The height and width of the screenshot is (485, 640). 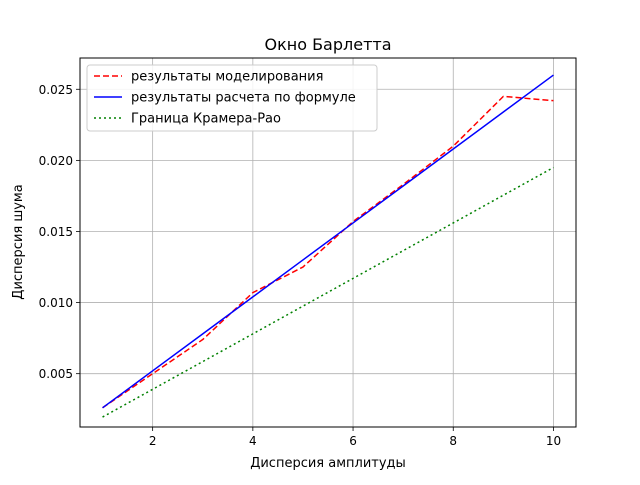 What do you see at coordinates (56, 161) in the screenshot?
I see `y-tick-label: 0.020` at bounding box center [56, 161].